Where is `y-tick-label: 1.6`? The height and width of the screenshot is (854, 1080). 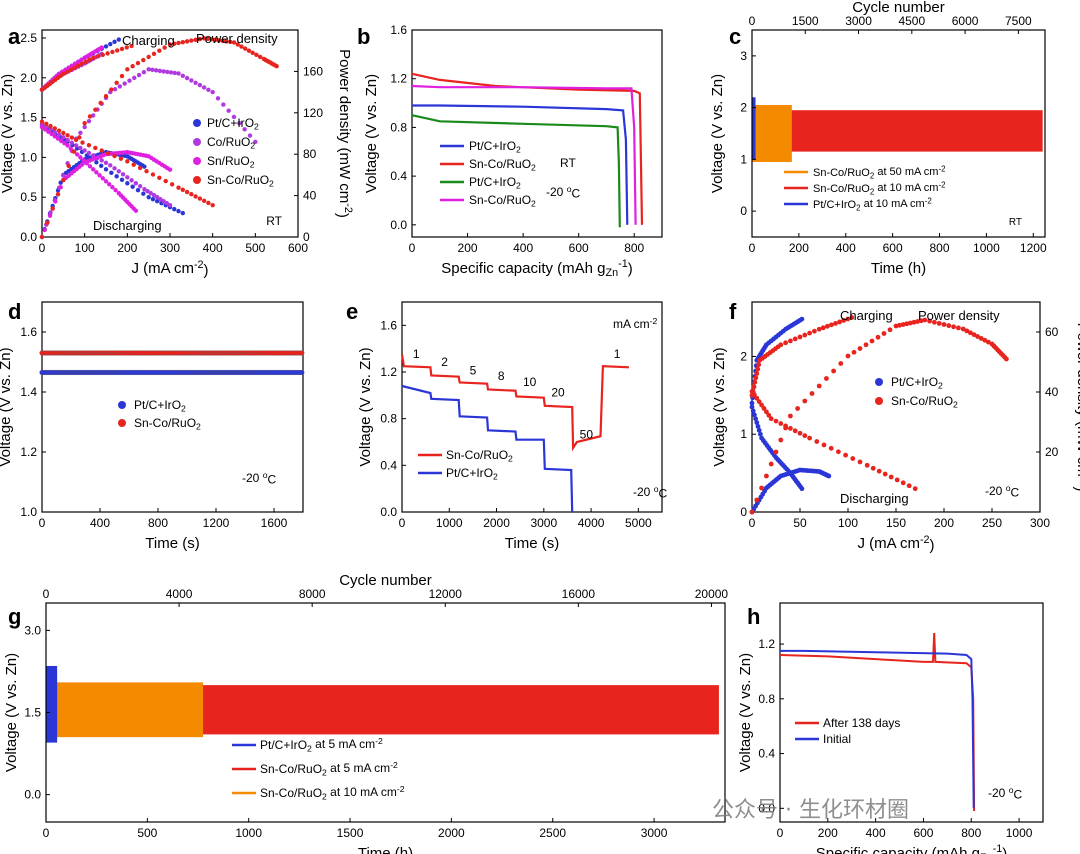
y-tick-label: 1.6 is located at coordinates (388, 325).